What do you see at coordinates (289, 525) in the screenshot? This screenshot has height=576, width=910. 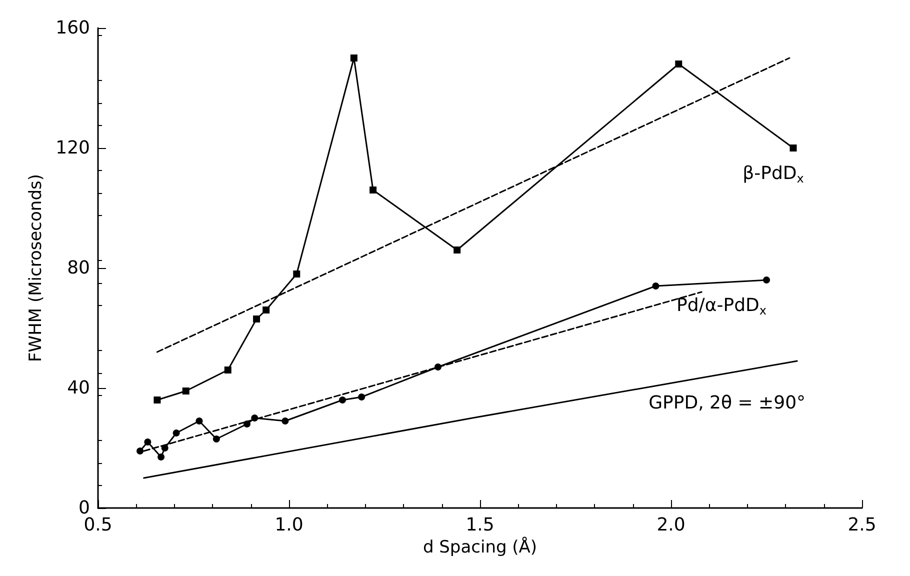 I see `x-tick-label: 1.0` at bounding box center [289, 525].